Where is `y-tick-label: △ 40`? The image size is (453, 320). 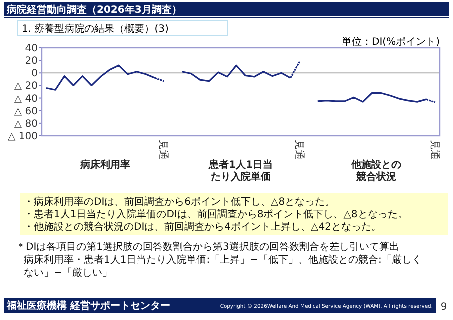 y-tick-label: △ 40 is located at coordinates (26, 99).